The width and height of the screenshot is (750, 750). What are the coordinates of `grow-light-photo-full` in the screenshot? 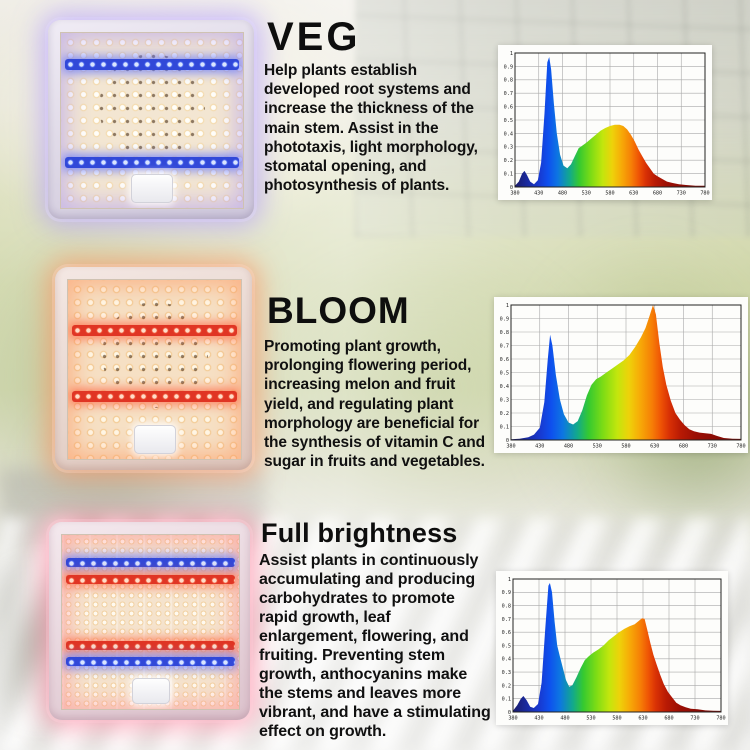 It's located at (149, 621).